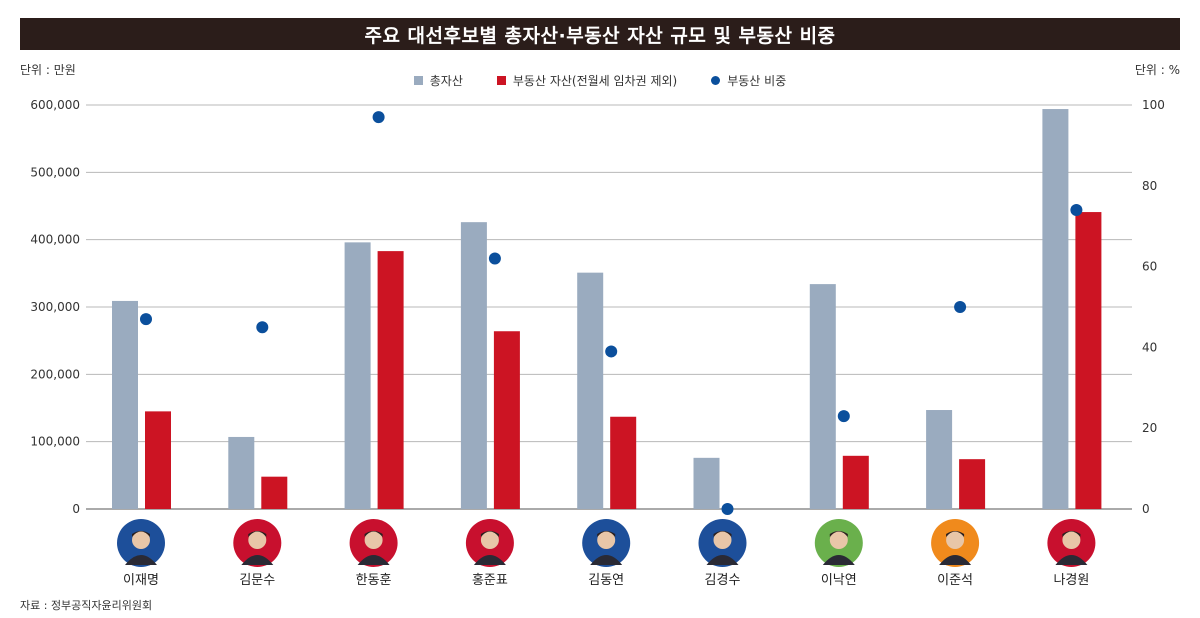  What do you see at coordinates (1146, 509) in the screenshot?
I see `y-right-tick-label: 0` at bounding box center [1146, 509].